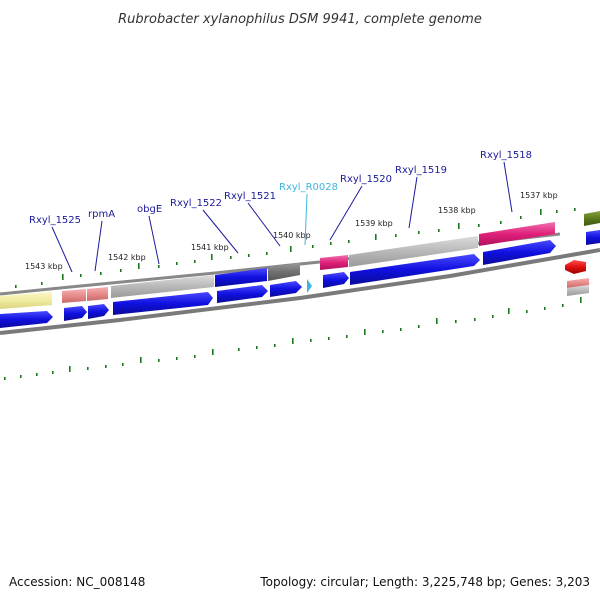 This screenshot has width=600, height=600. I want to click on genome-backbone-inner, so click(300, 291).